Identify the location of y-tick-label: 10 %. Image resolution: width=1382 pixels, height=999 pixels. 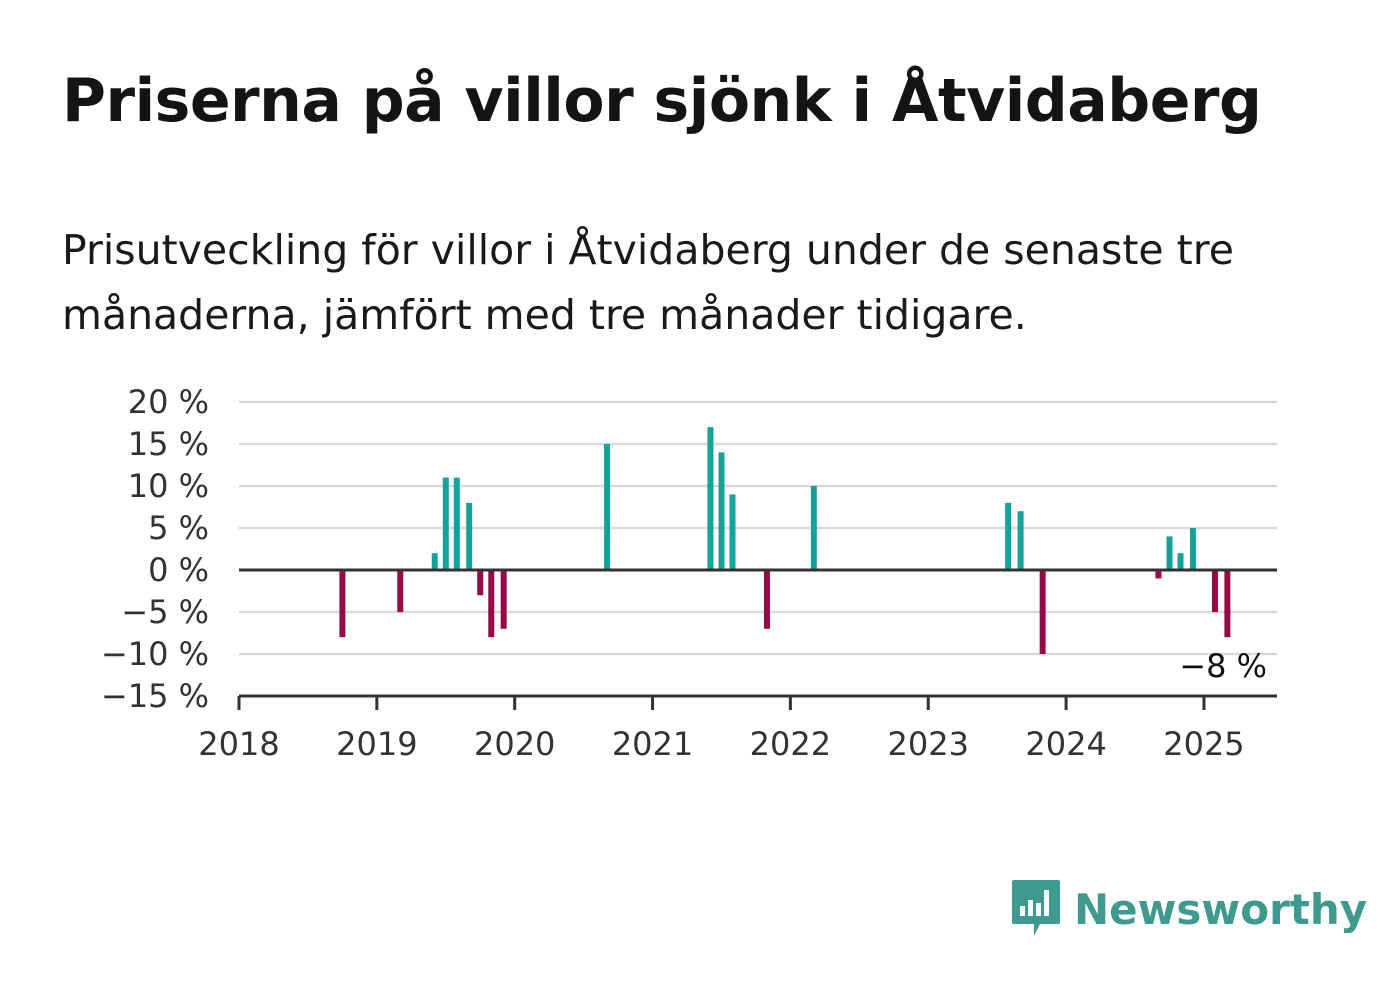
(168, 486).